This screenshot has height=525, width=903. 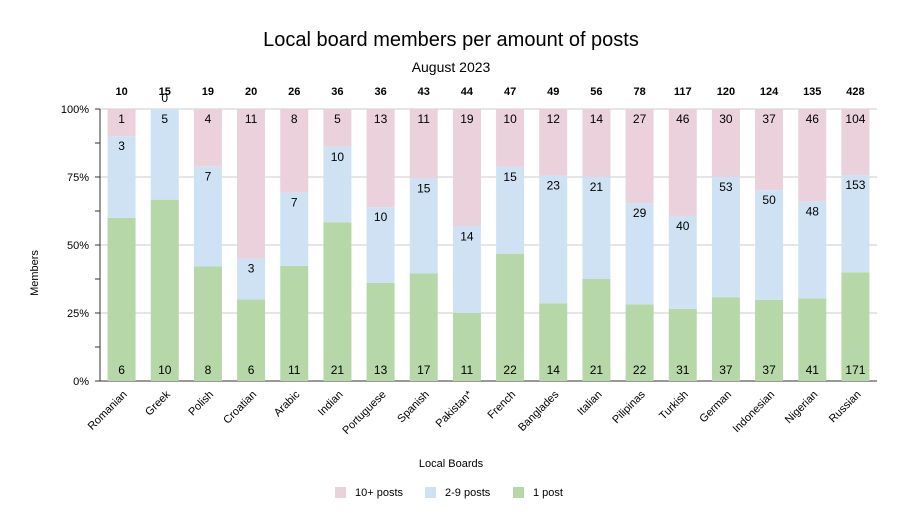 I want to click on x-tick-label: Nigerian, so click(x=801, y=407).